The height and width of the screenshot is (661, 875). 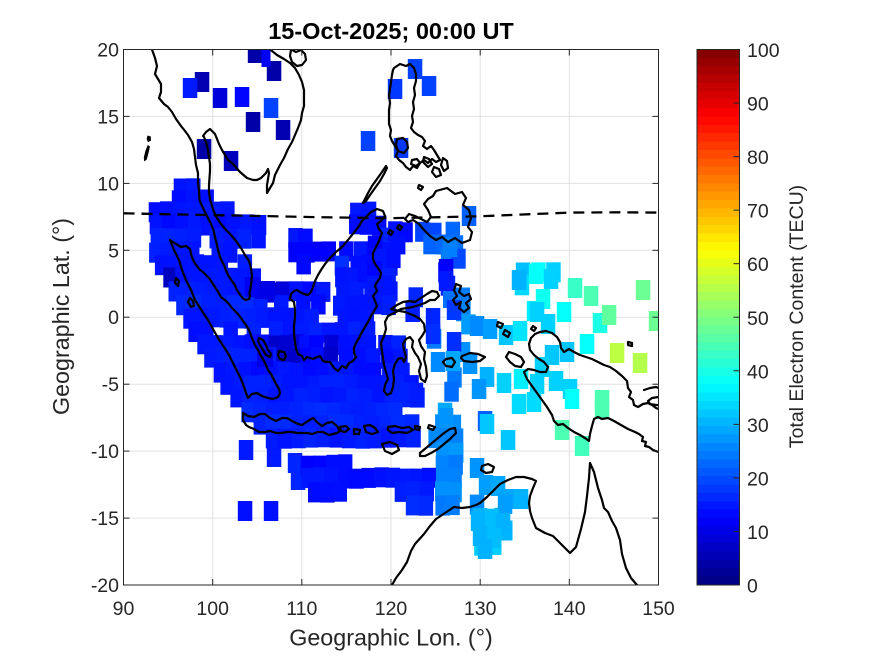 I want to click on svg-text: 60, so click(x=758, y=265).